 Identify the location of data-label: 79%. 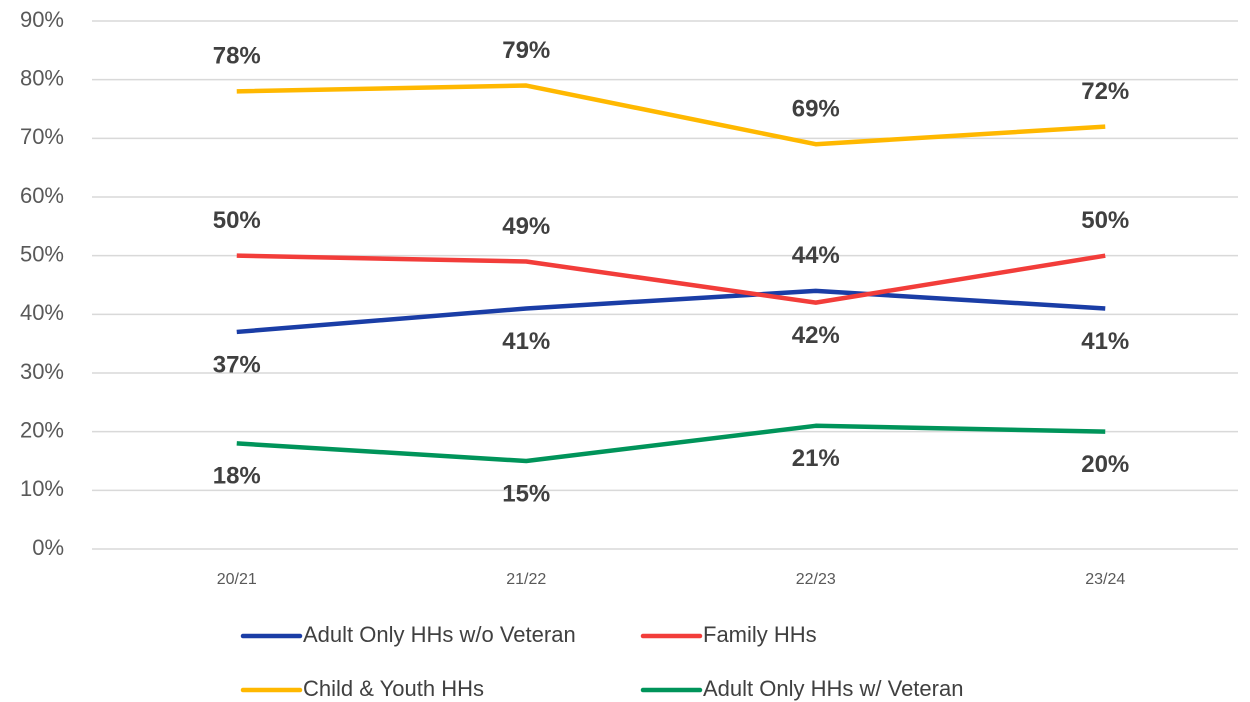
(526, 50).